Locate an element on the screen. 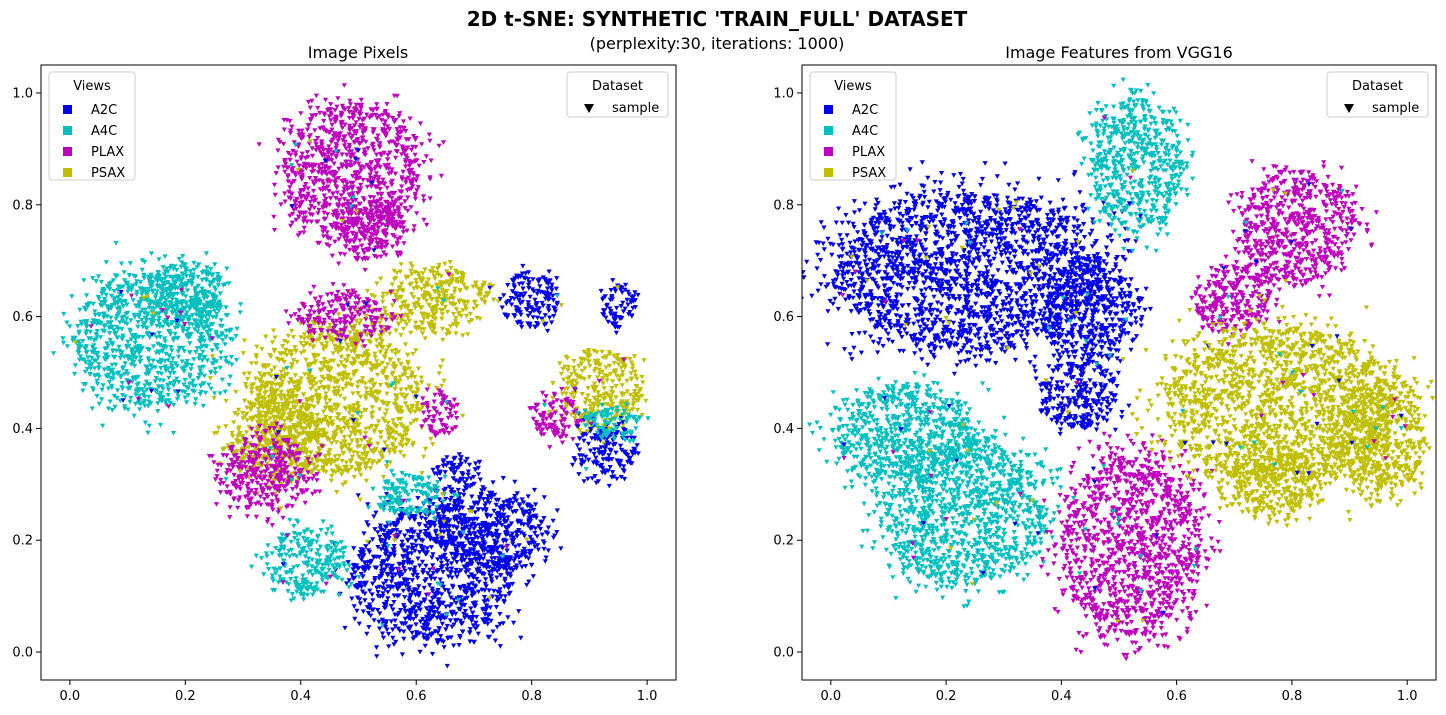 The height and width of the screenshot is (715, 1446). legend-marker-sample is located at coordinates (1349, 108).